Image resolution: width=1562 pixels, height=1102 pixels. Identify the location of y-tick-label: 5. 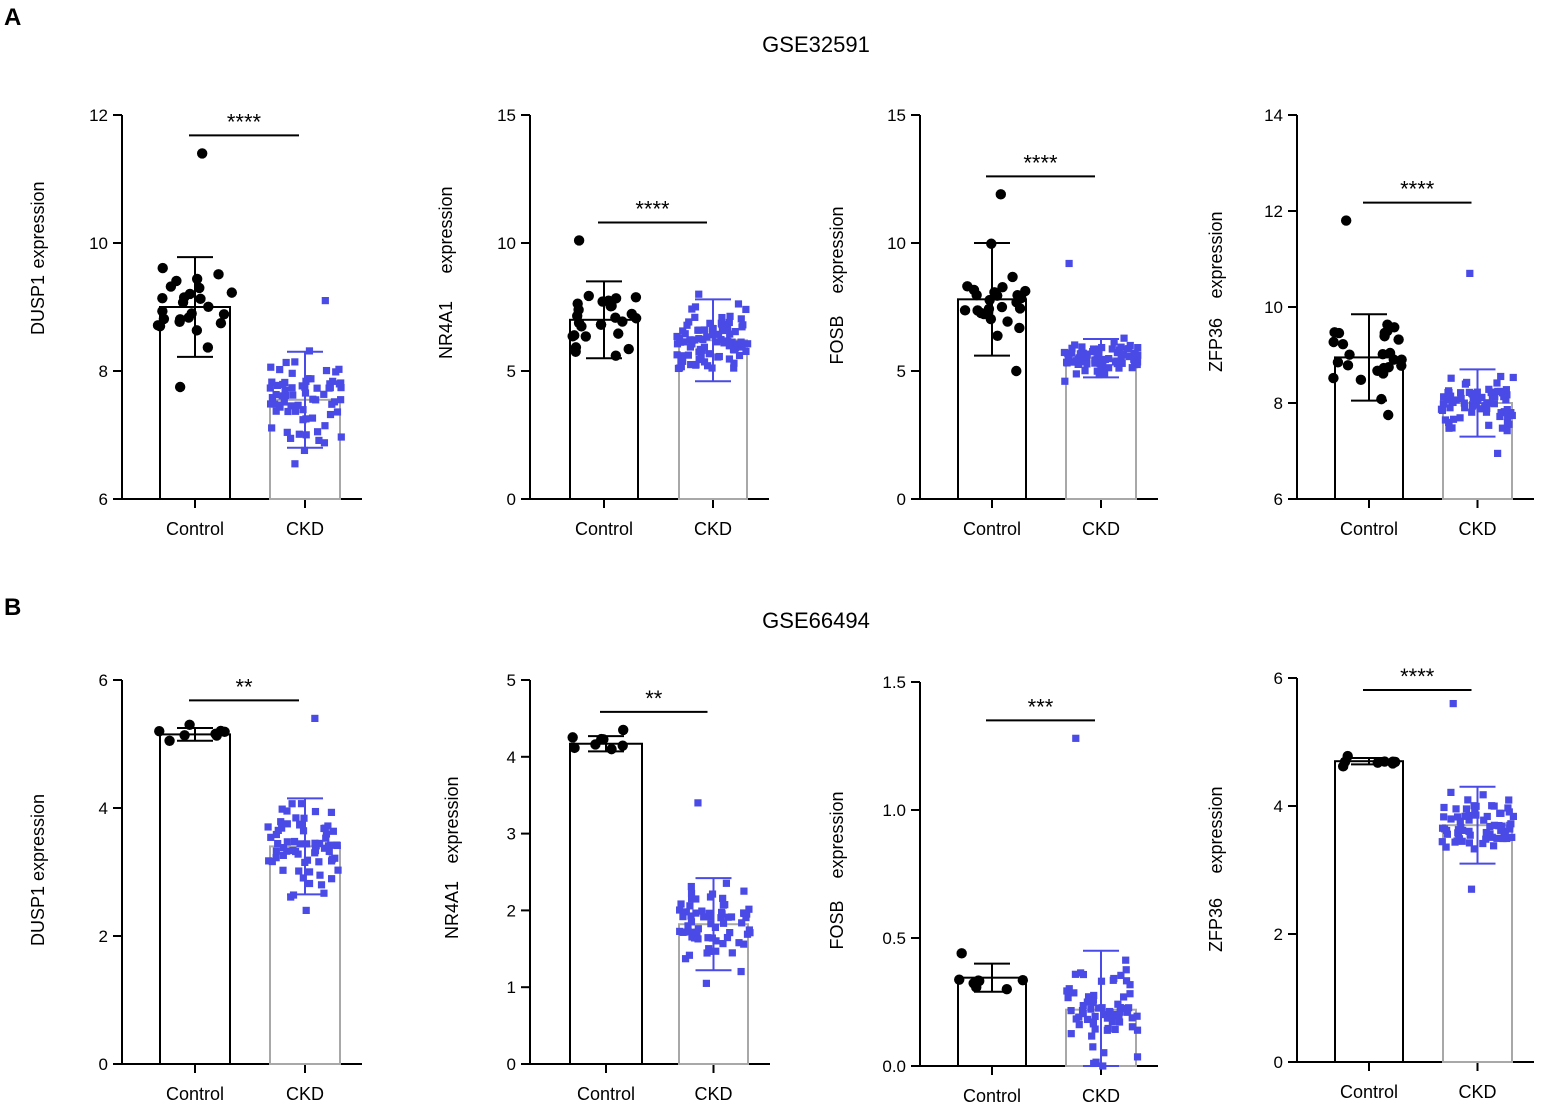
(511, 371).